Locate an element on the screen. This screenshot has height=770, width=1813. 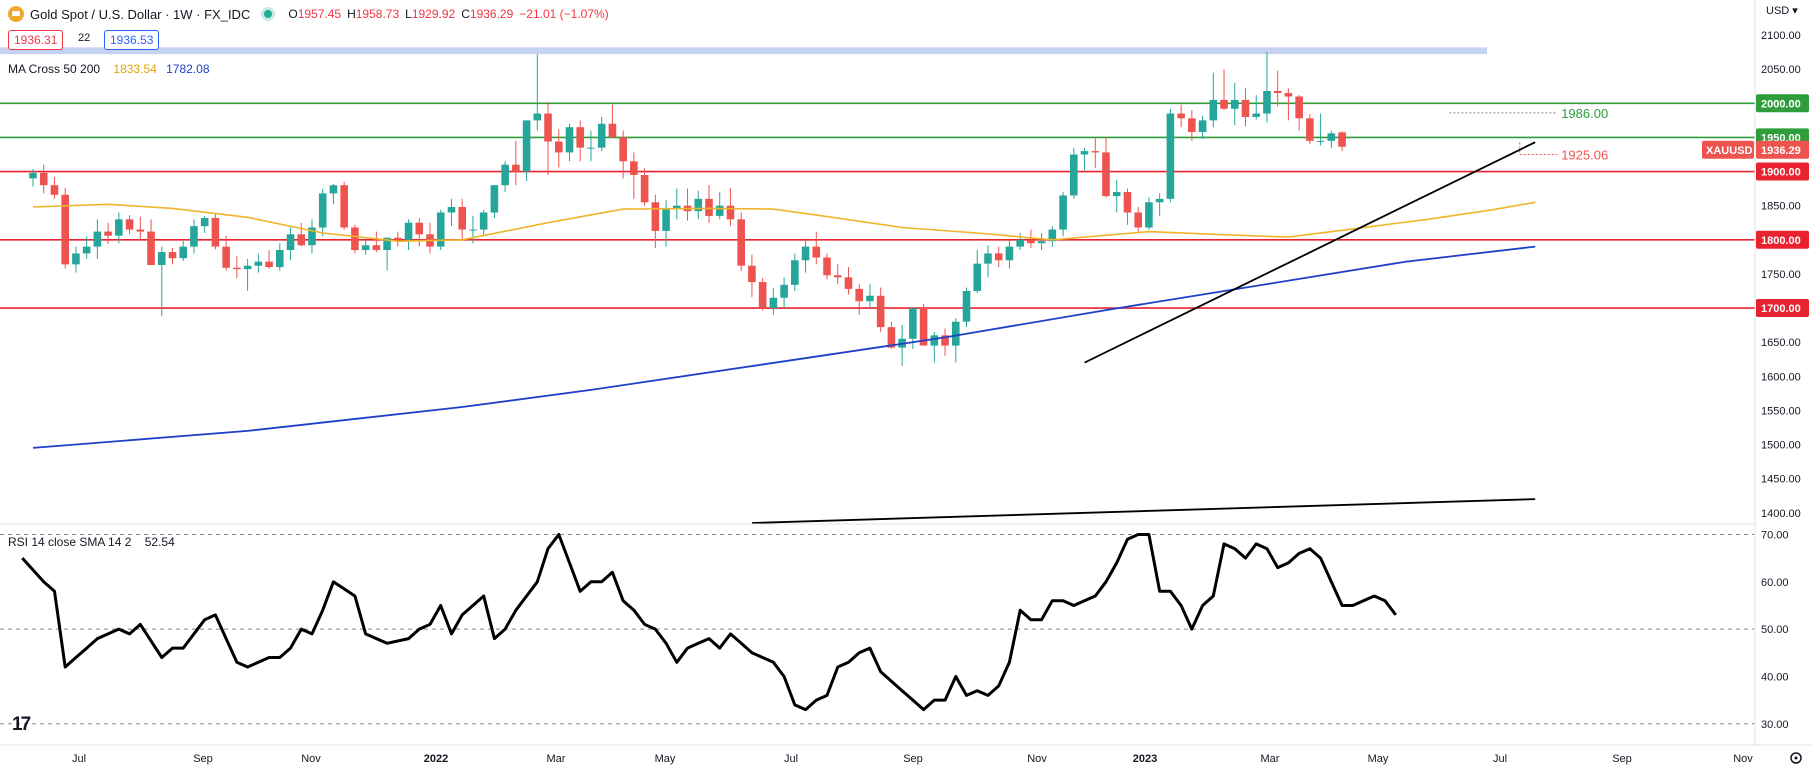
price-tick: 1550.00 is located at coordinates (1781, 411).